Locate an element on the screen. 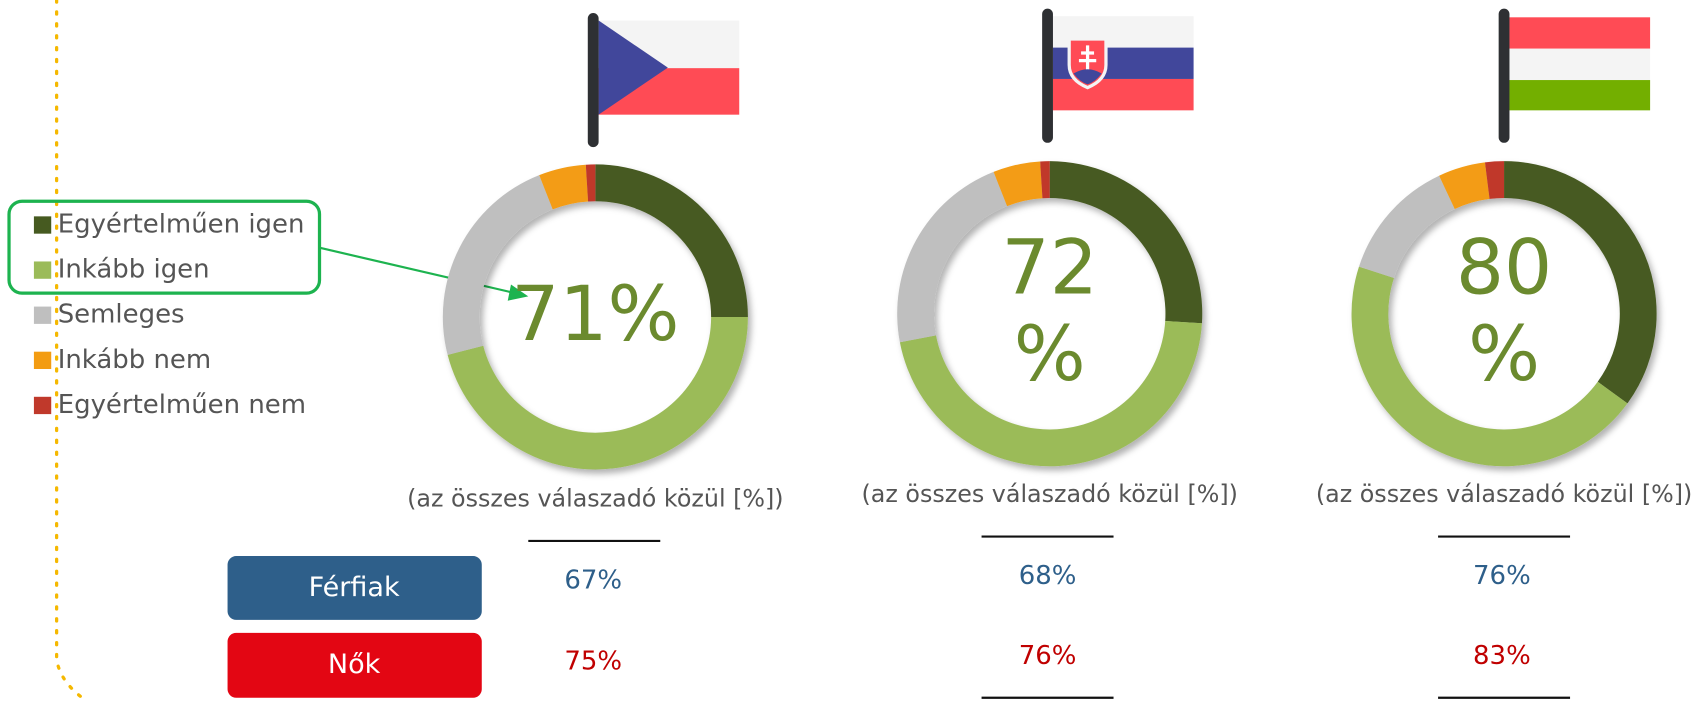  legend-label: Egyértelműen nem is located at coordinates (182, 405).